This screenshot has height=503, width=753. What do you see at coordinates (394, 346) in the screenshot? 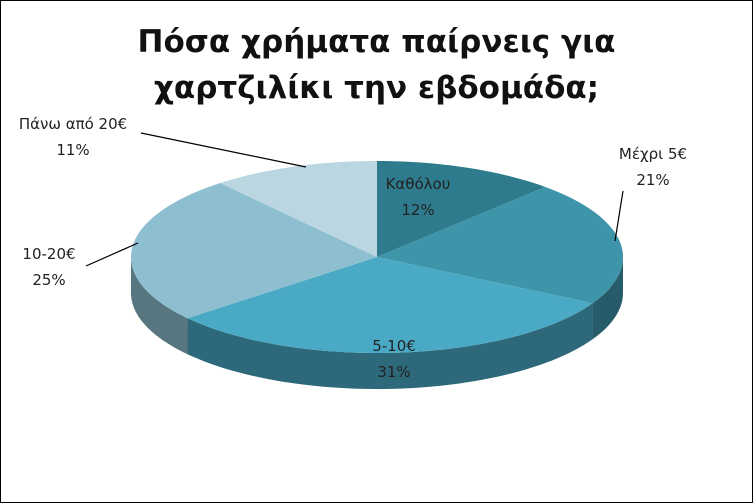
I see `slice-label: 5-10€` at bounding box center [394, 346].